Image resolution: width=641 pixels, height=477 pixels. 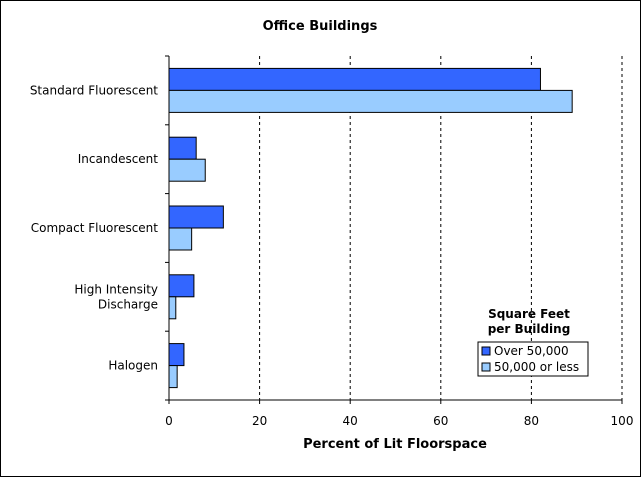 What do you see at coordinates (622, 421) in the screenshot?
I see `x-tick-label: 100` at bounding box center [622, 421].